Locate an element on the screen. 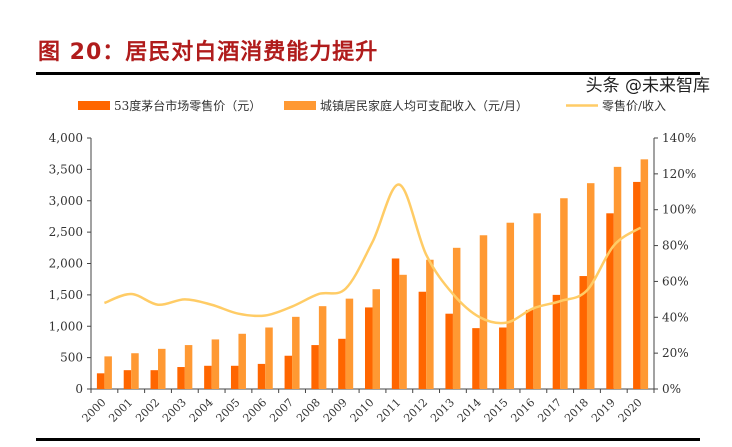  right-tick-label: 20% is located at coordinates (675, 353).